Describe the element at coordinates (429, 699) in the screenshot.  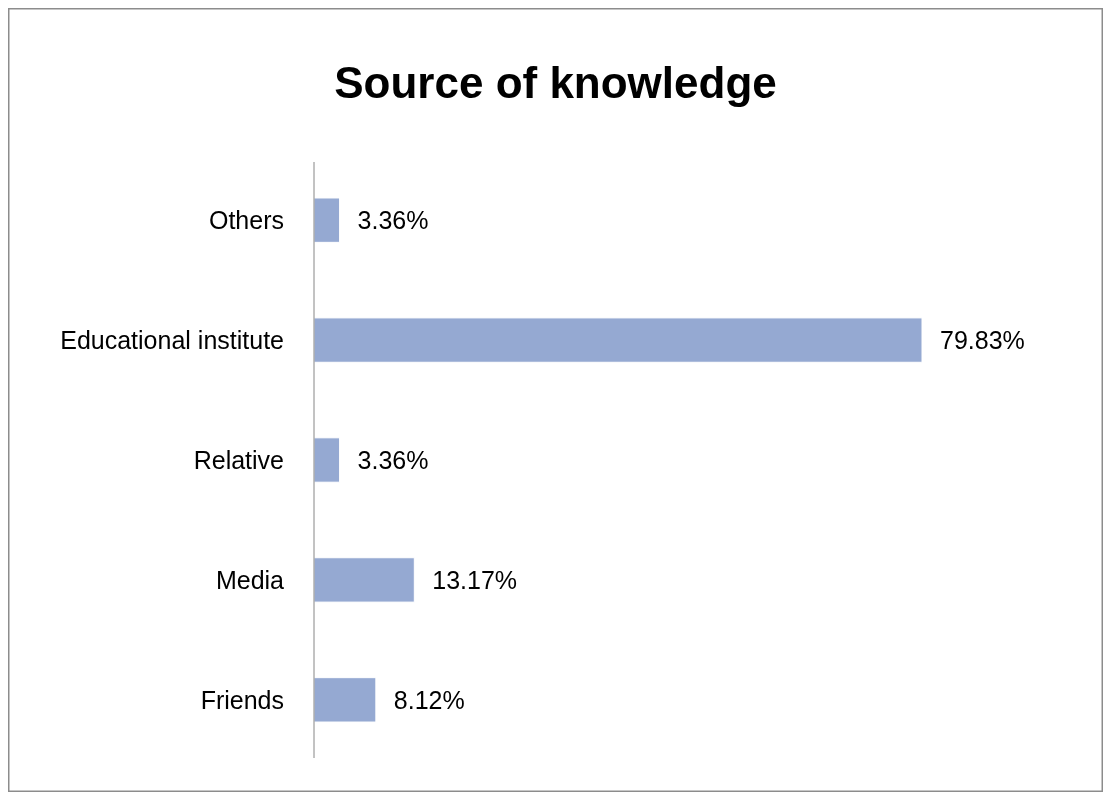
I see `data-label: 8.12%` at that location.